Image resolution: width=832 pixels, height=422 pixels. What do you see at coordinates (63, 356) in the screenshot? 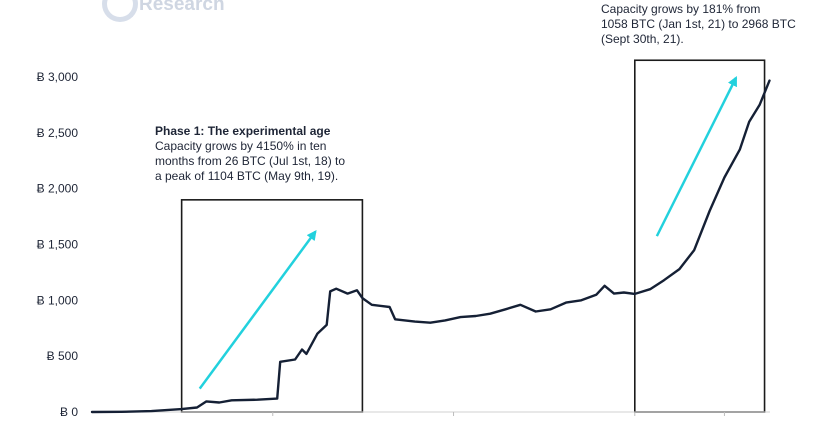
I see `y-tick-label-1: Ƀ 500` at bounding box center [63, 356].